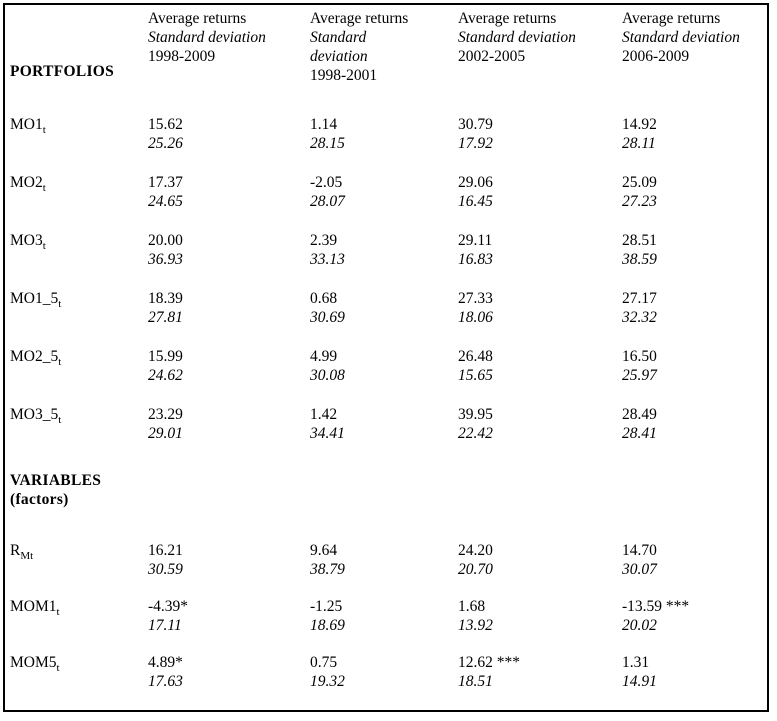  I want to click on stddev-value: 28.15, so click(327, 143).